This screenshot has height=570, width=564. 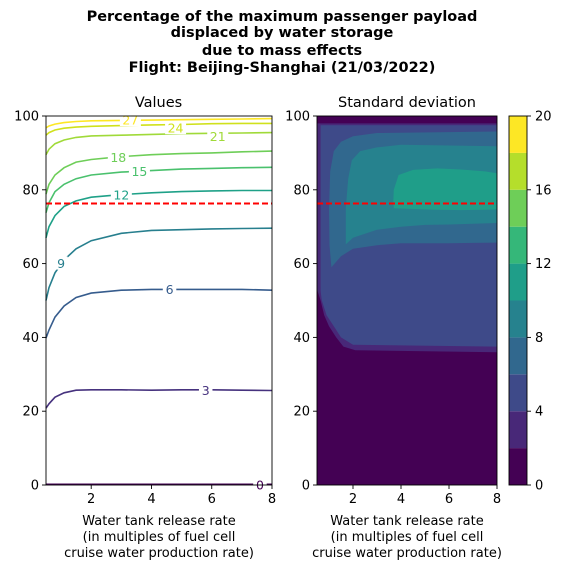 I want to click on stddev-y-tick-label: 20, so click(x=301, y=412).